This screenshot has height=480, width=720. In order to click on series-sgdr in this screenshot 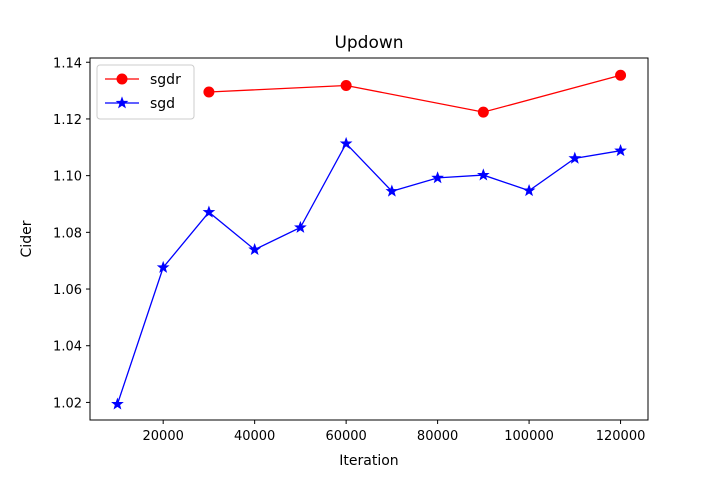, I will do `click(415, 93)`.